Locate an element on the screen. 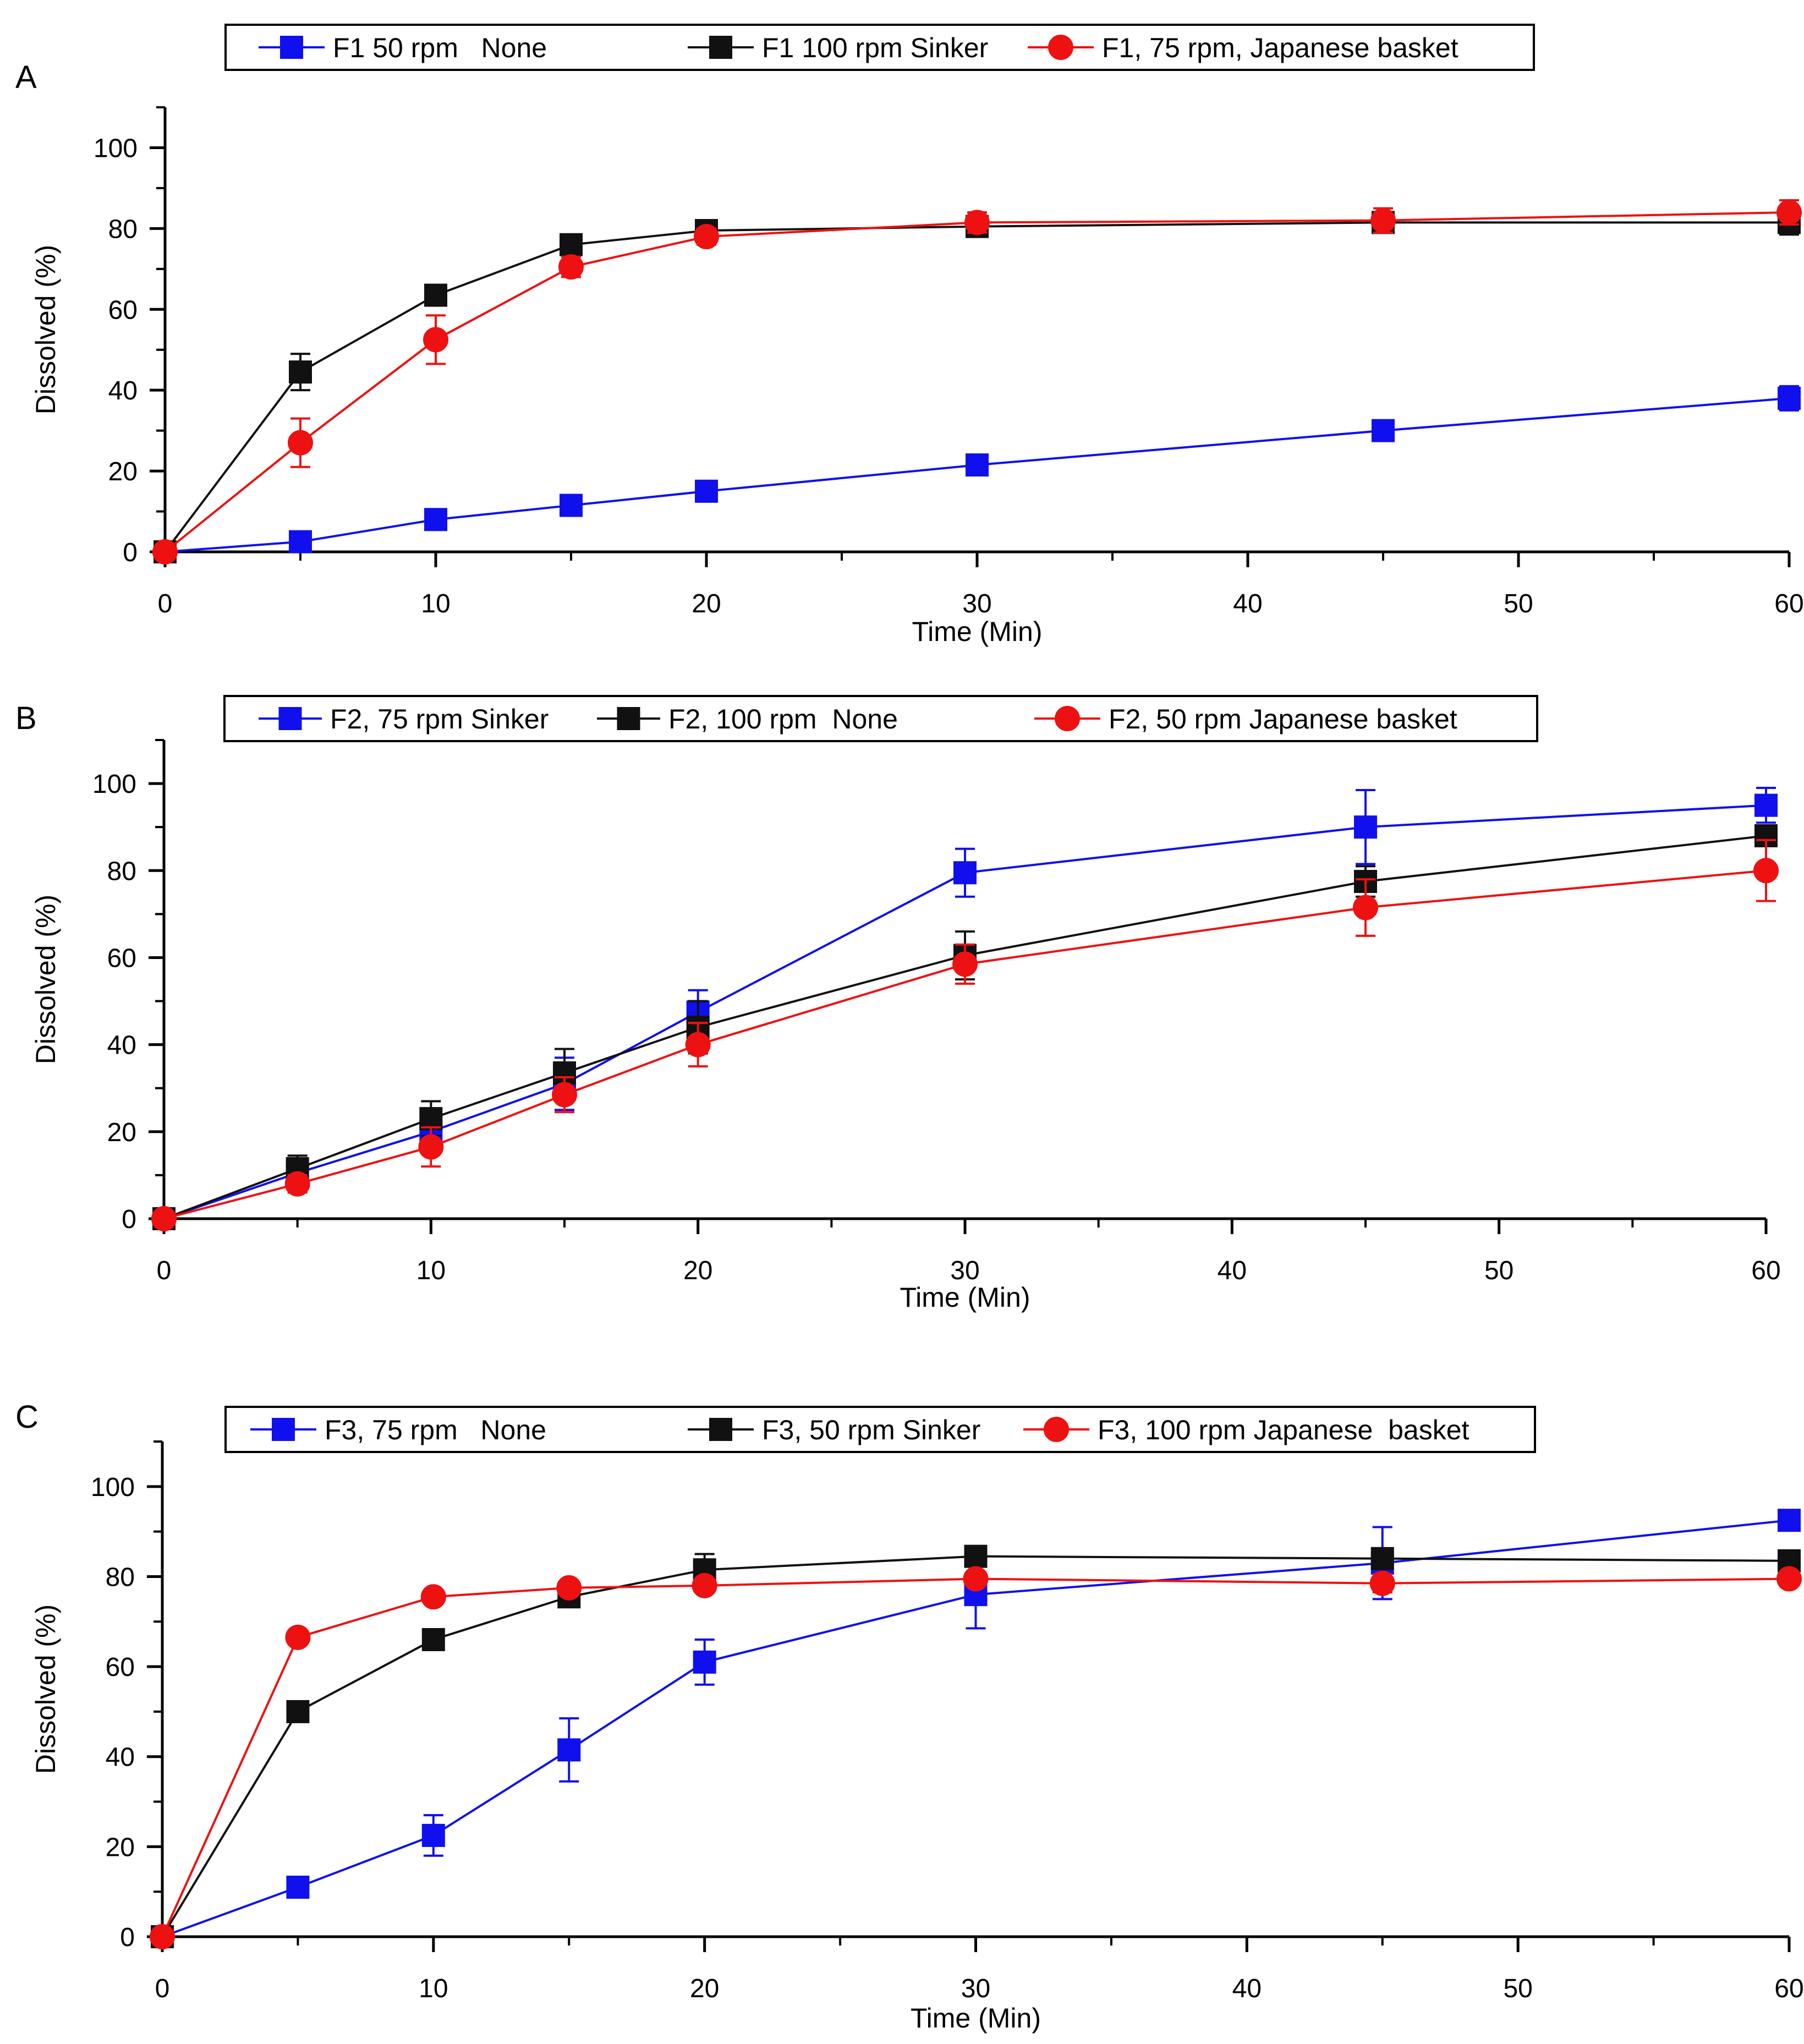 Image resolution: width=1804 pixels, height=2044 pixels. legend-label: F2, 100 rpm None is located at coordinates (783, 719).